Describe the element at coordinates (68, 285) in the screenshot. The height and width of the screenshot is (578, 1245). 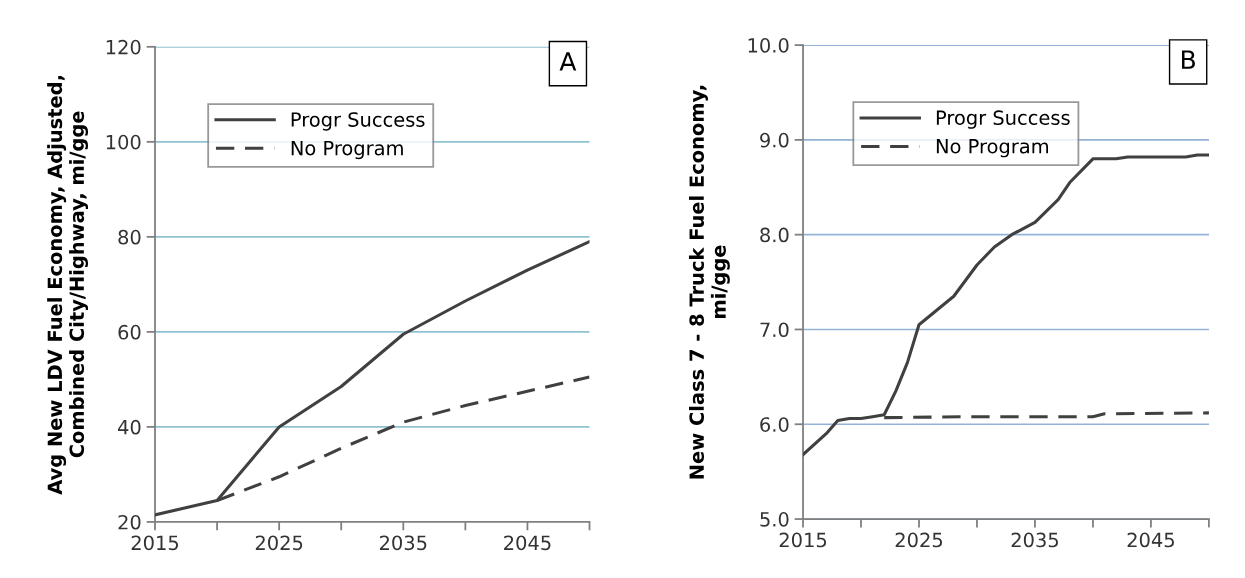
I see `y-axis-title: Avg New LDV Fuel Economy, Adjusted, Combined City/Highway, mi/gge` at that location.